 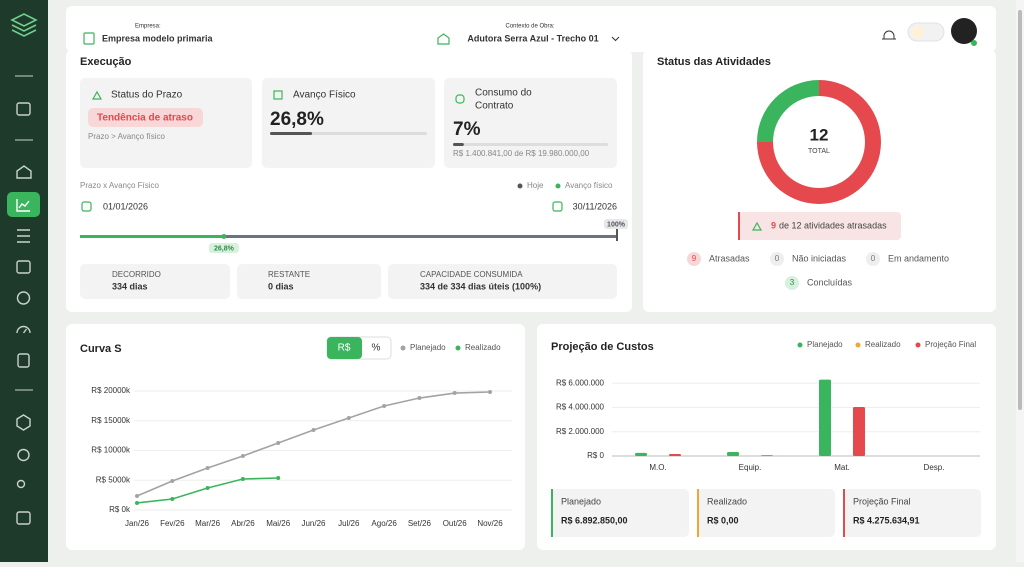 I want to click on timeline-title: Prazo x Avanço Físico, so click(x=120, y=185).